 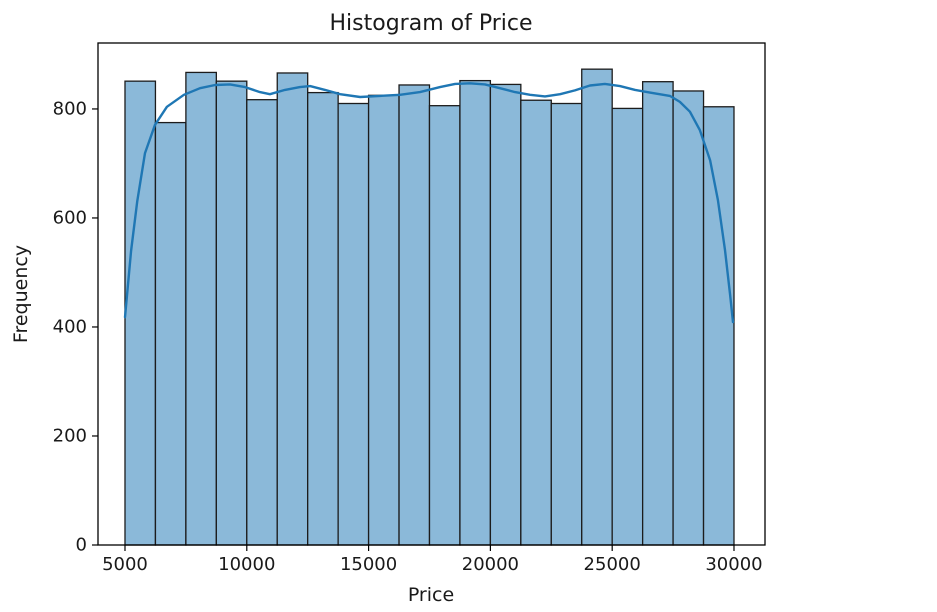 What do you see at coordinates (432, 560) in the screenshot?
I see `x-axis-ticks: 5000 10000 15000 20000 25000 30000` at bounding box center [432, 560].